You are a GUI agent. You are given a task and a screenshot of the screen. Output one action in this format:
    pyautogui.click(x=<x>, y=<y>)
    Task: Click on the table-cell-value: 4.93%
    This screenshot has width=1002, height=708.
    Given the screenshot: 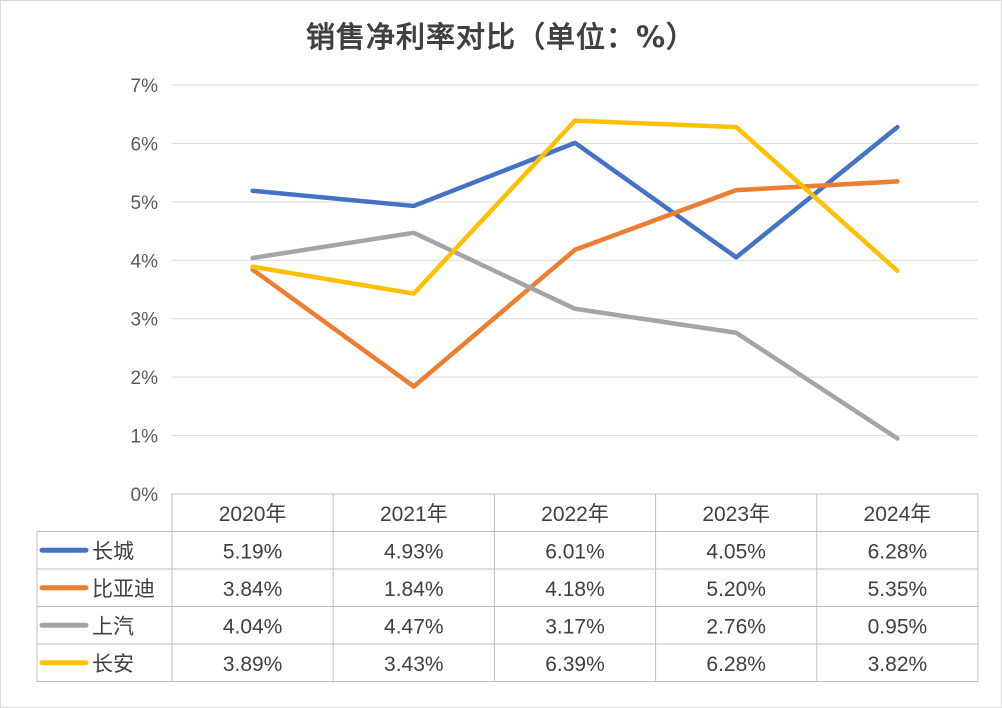 What is the action you would take?
    pyautogui.click(x=414, y=551)
    